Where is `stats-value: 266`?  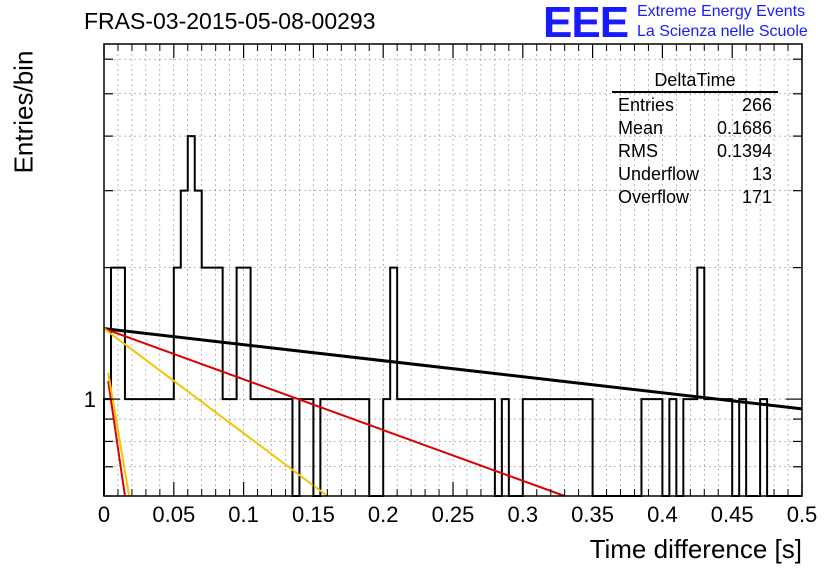 stats-value: 266 is located at coordinates (756, 105).